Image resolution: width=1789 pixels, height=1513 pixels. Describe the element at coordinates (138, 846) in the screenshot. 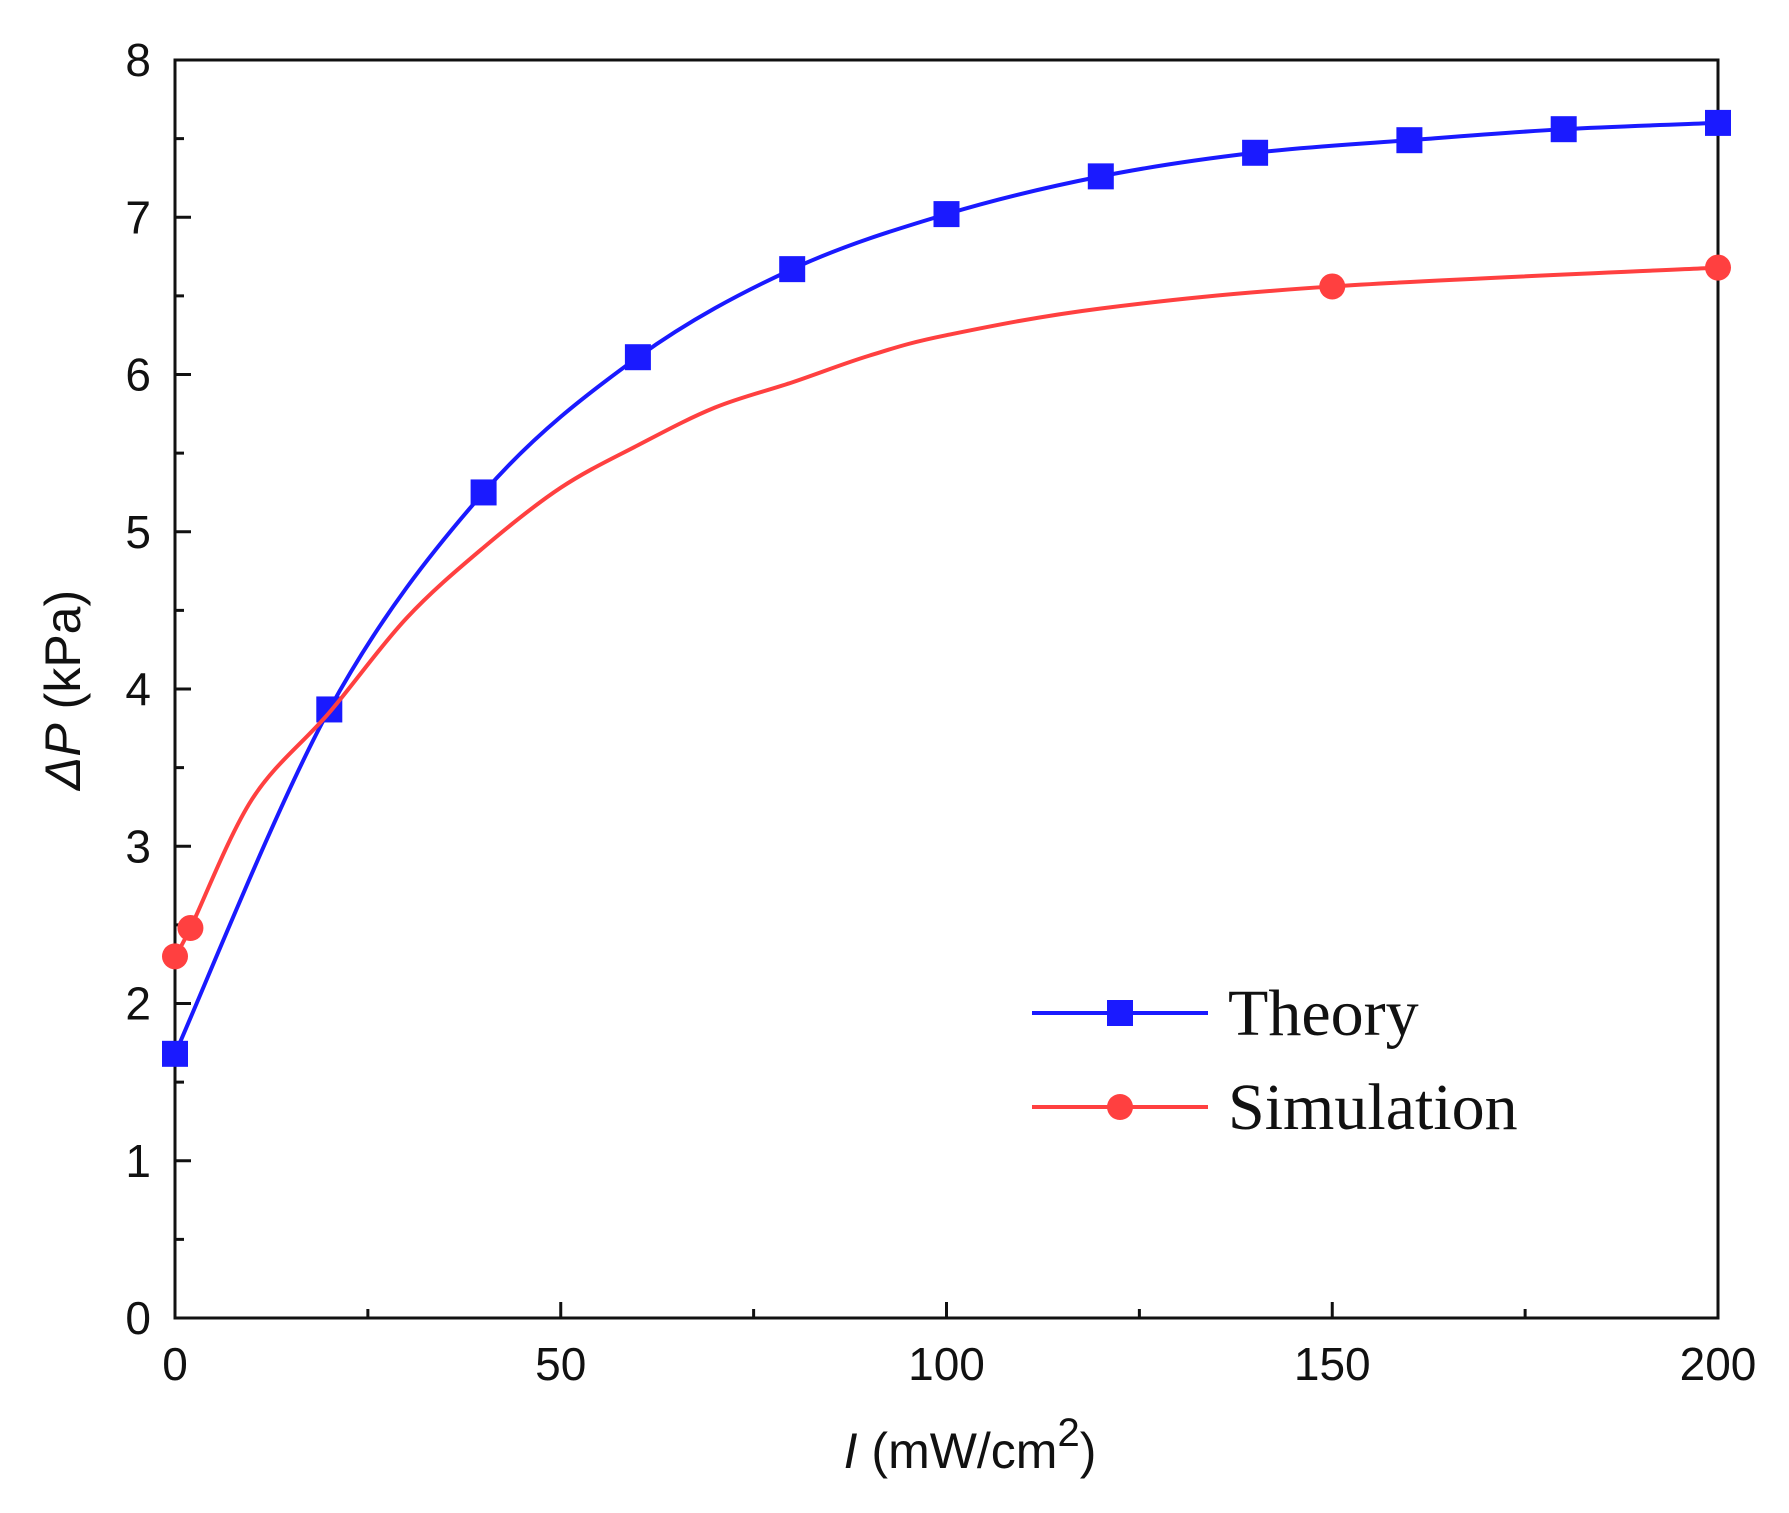

I see `y-tick-label: 3` at that location.